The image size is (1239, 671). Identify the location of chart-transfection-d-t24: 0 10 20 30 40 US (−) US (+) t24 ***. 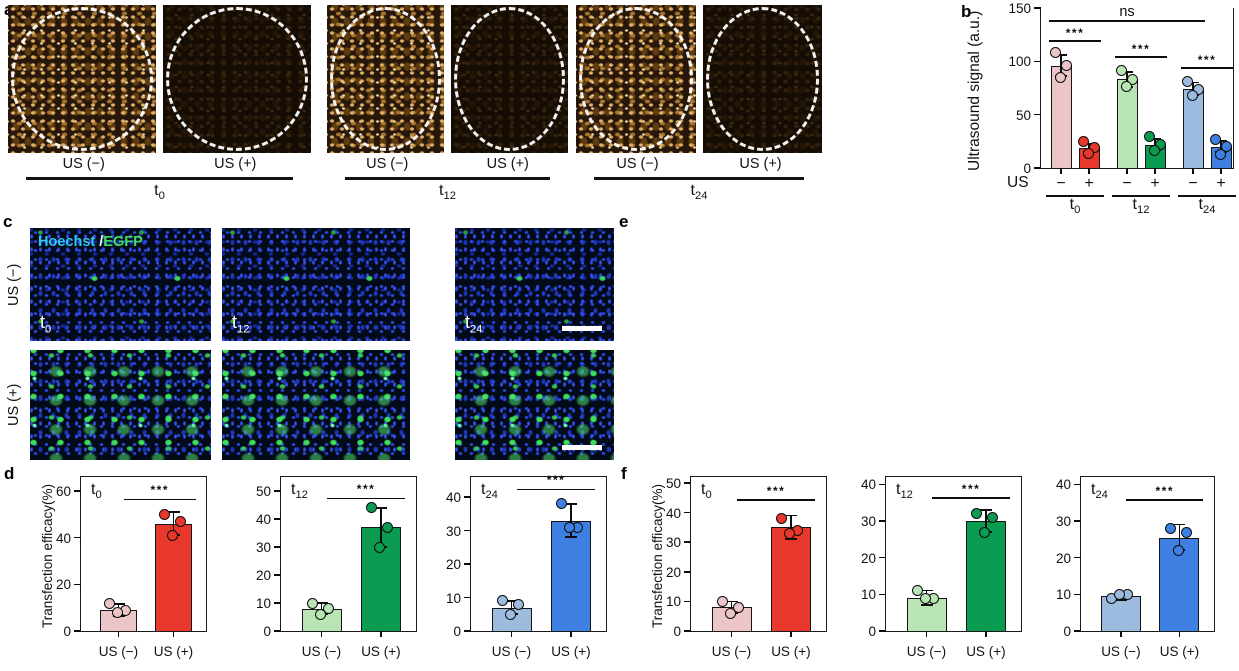
(526, 566).